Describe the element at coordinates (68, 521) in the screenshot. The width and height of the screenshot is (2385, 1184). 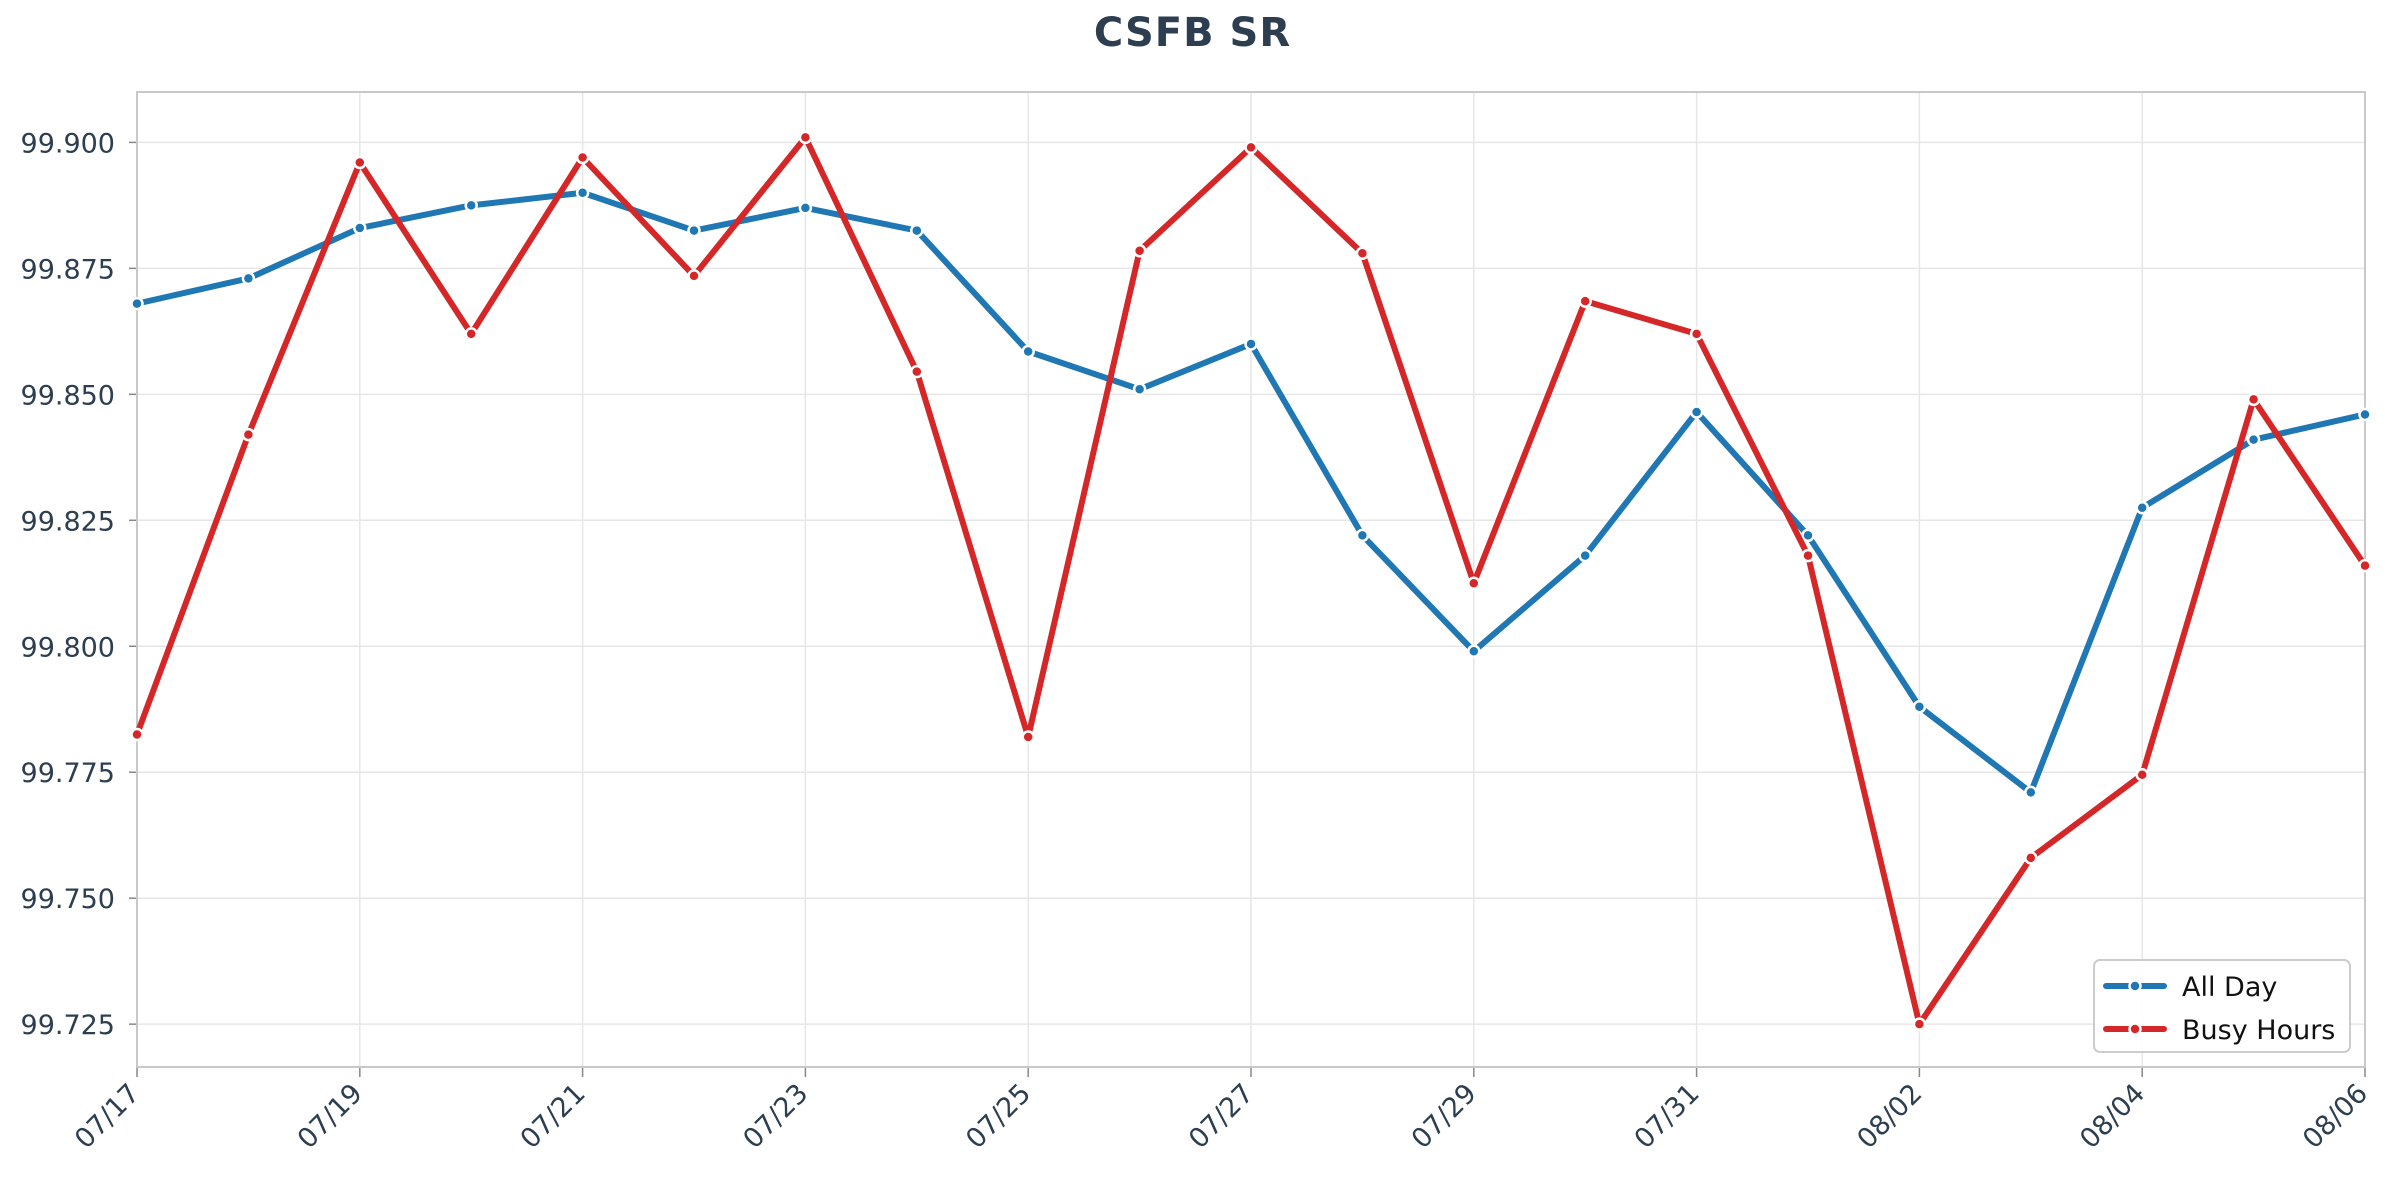
I see `y-tick-label: 99.825` at that location.